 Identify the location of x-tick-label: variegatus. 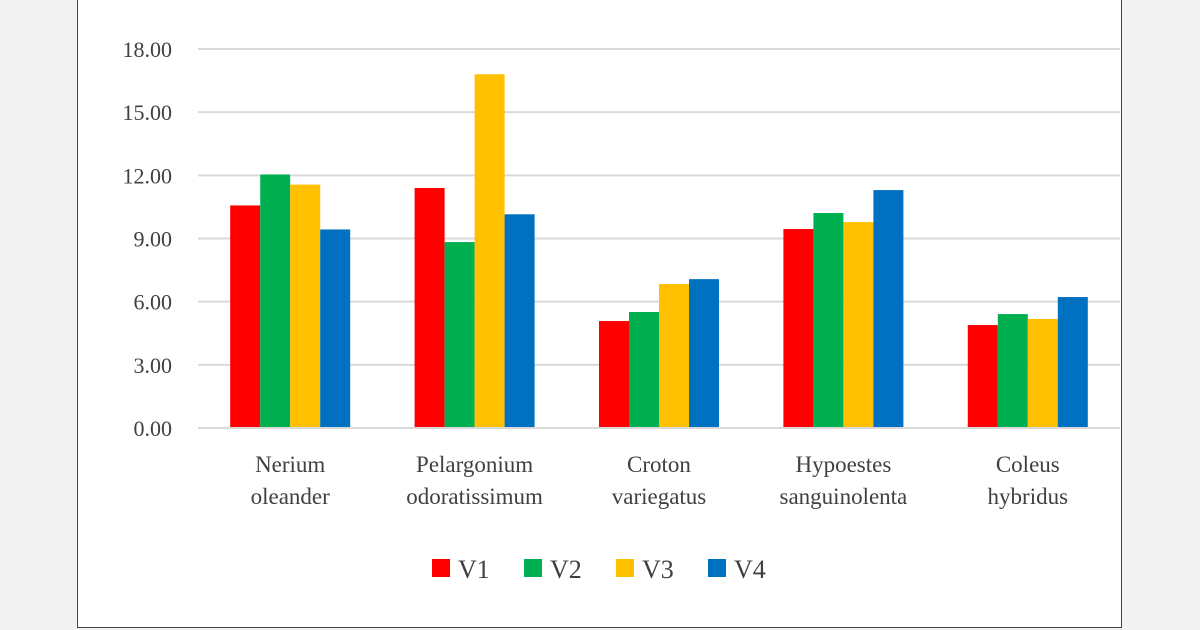
(659, 496).